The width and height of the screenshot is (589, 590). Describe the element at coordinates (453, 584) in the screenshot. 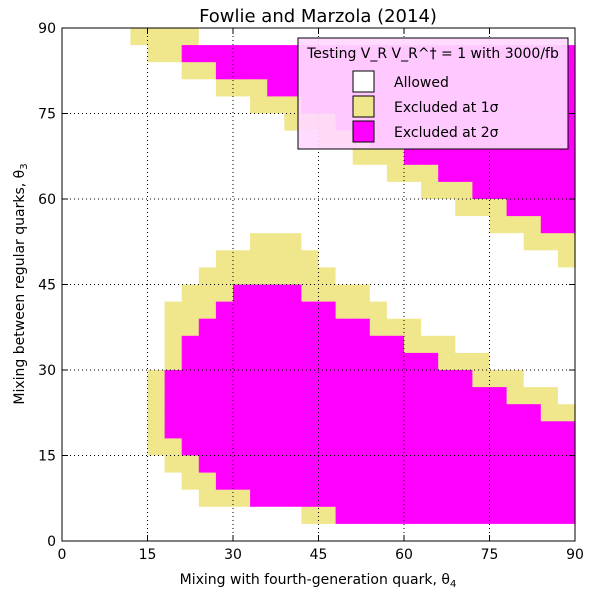

I see `x-axis-label-sub: 4` at that location.